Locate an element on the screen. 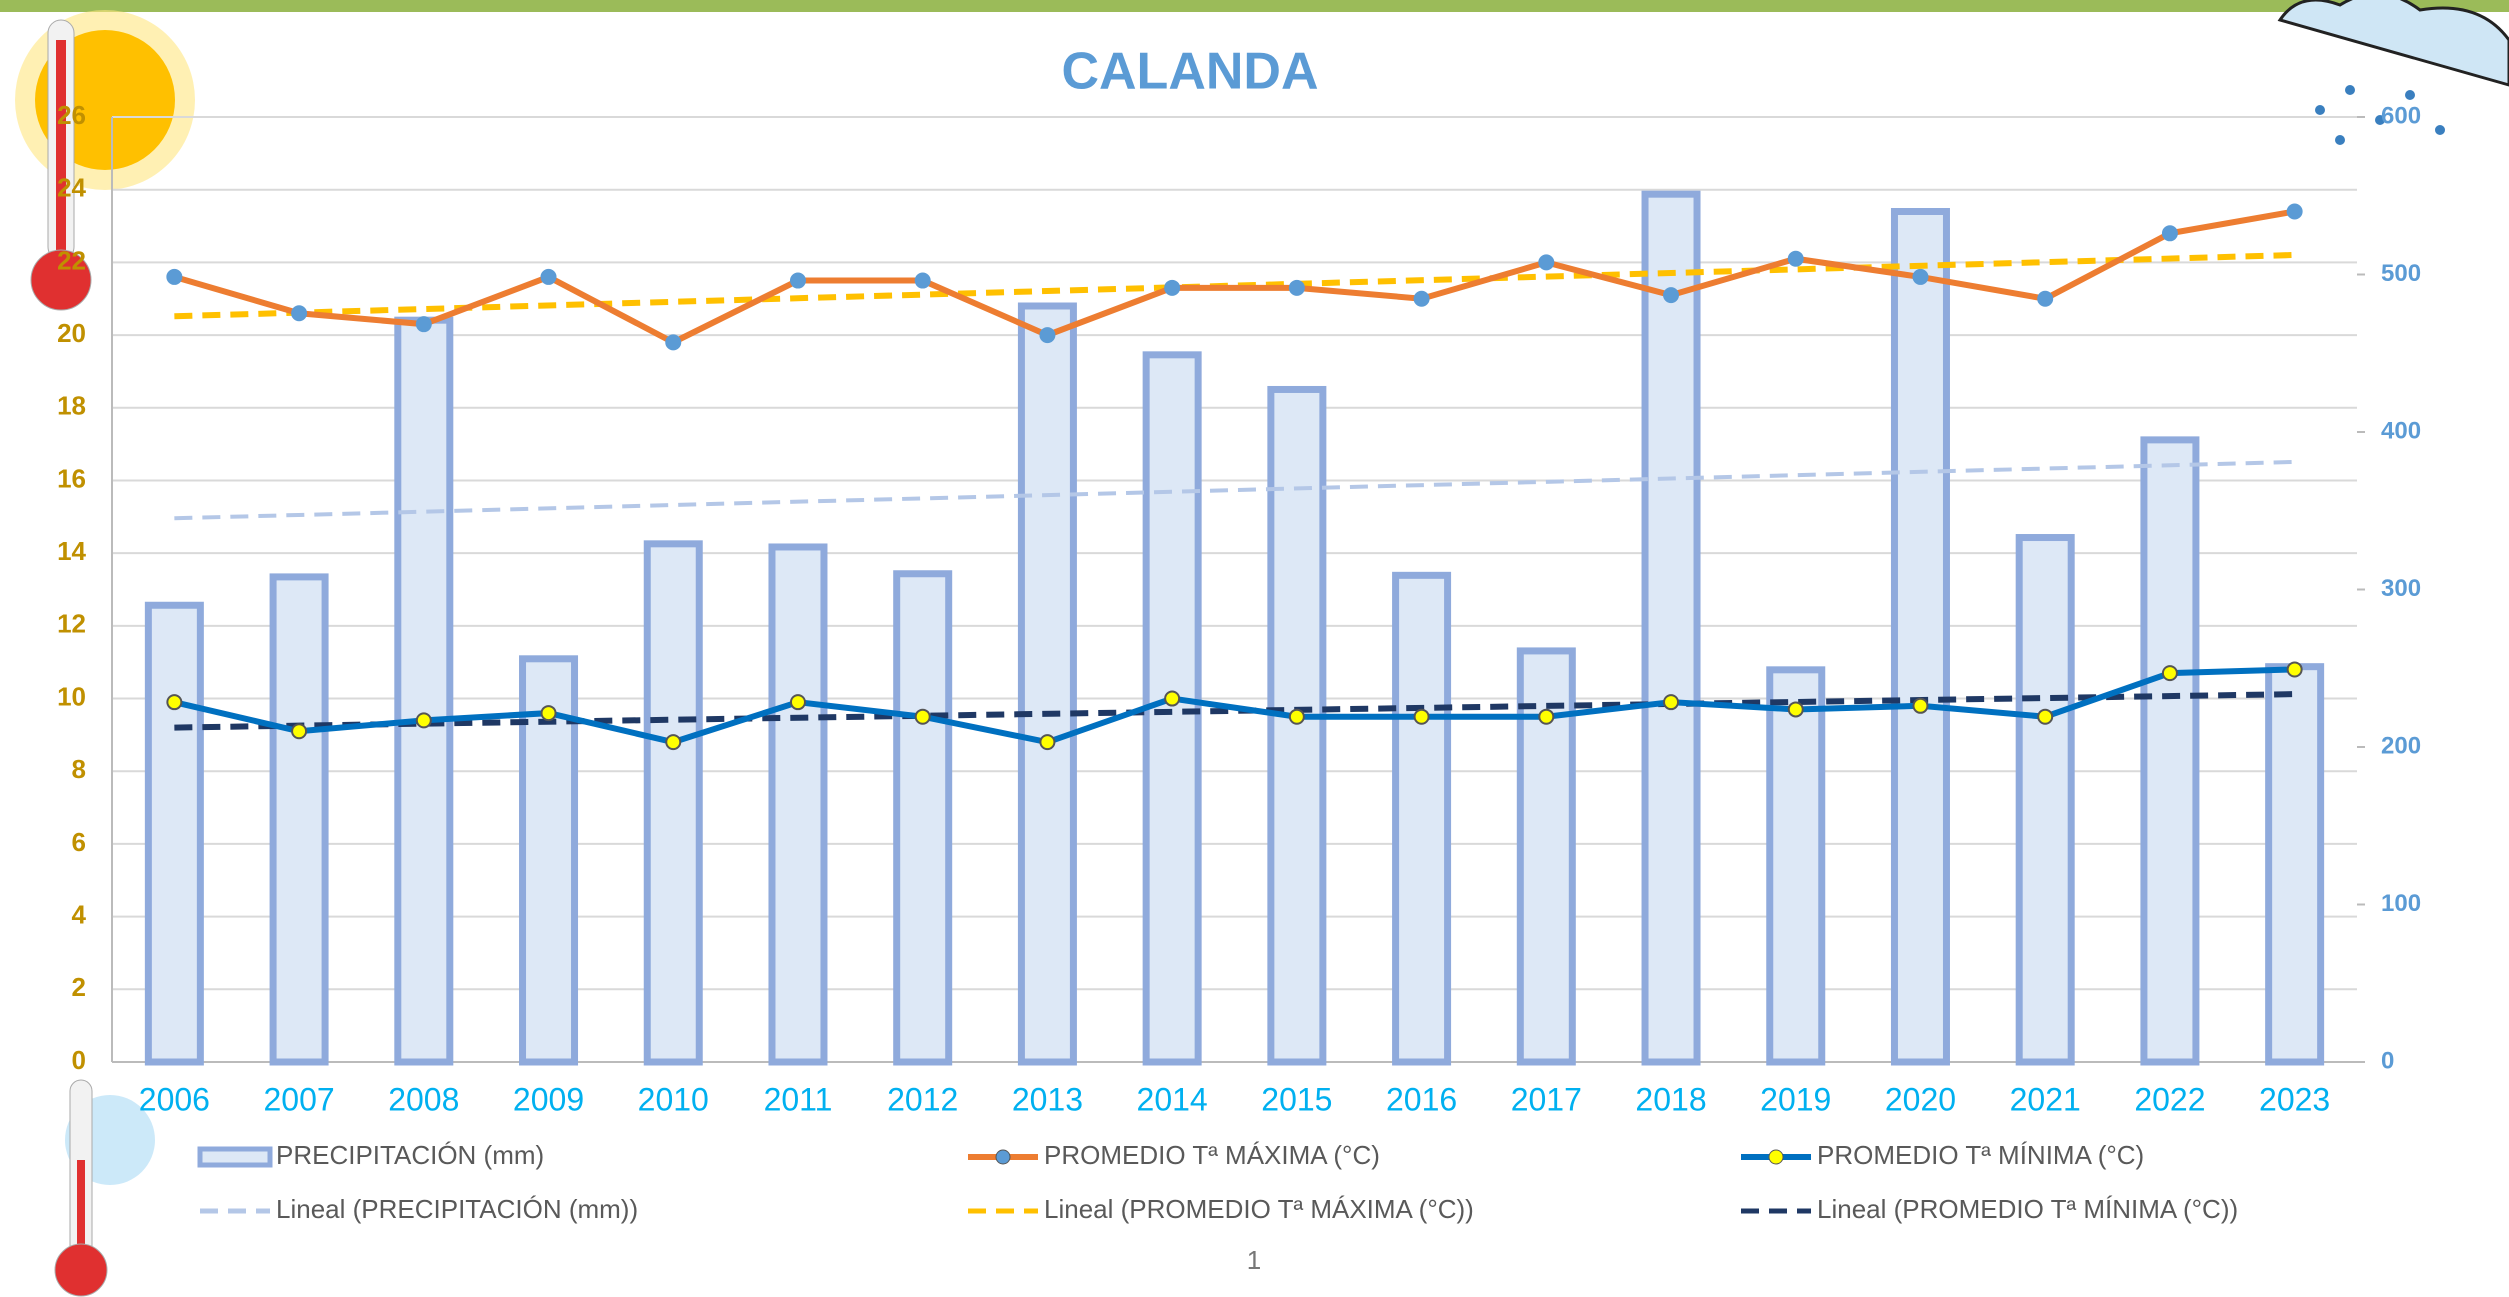 The width and height of the screenshot is (2509, 1297). x-tick-label: 2011 is located at coordinates (798, 1099).